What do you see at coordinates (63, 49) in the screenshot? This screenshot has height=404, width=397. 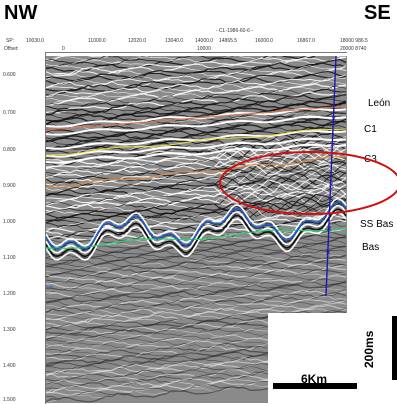 I see `offset-value: 0` at bounding box center [63, 49].